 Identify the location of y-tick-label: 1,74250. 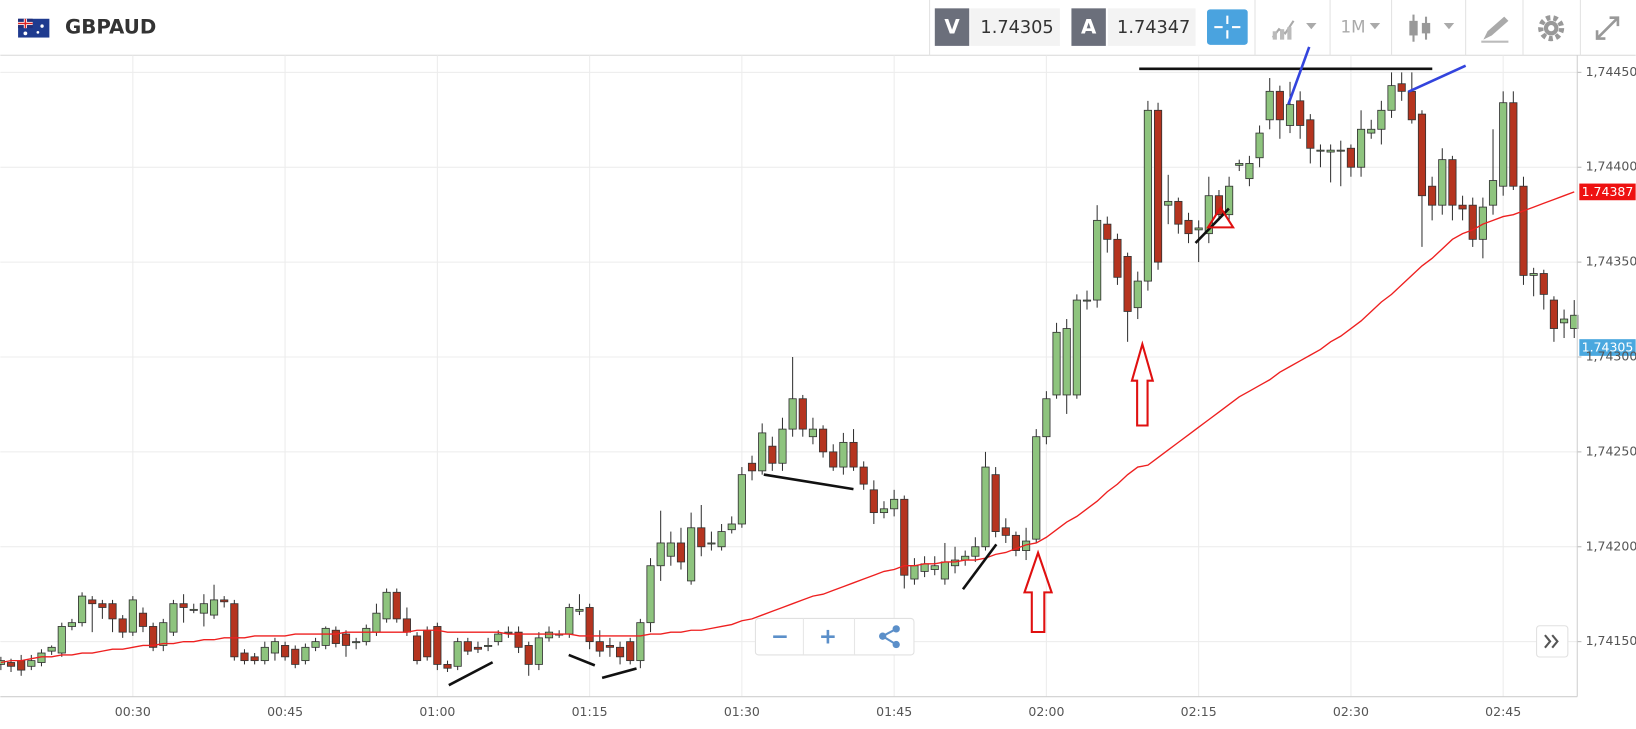
(1611, 450).